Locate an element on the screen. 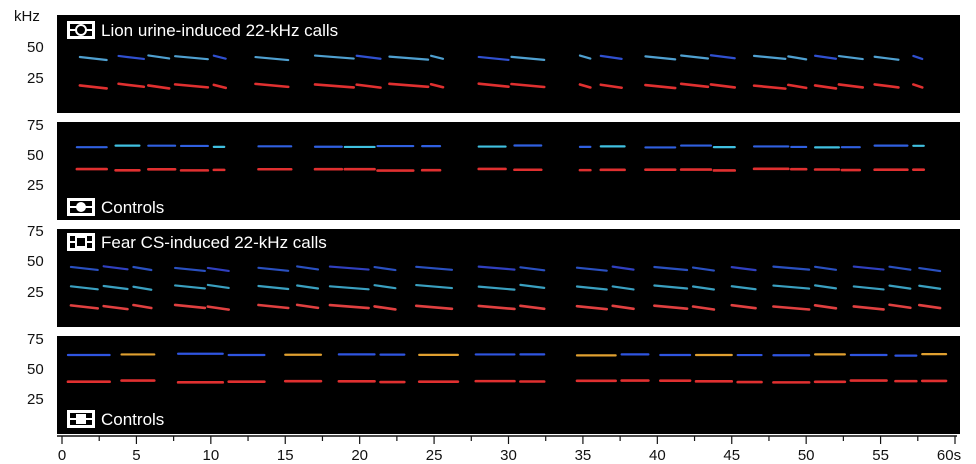 The width and height of the screenshot is (976, 464). x-tick-label: 45 is located at coordinates (731, 455).